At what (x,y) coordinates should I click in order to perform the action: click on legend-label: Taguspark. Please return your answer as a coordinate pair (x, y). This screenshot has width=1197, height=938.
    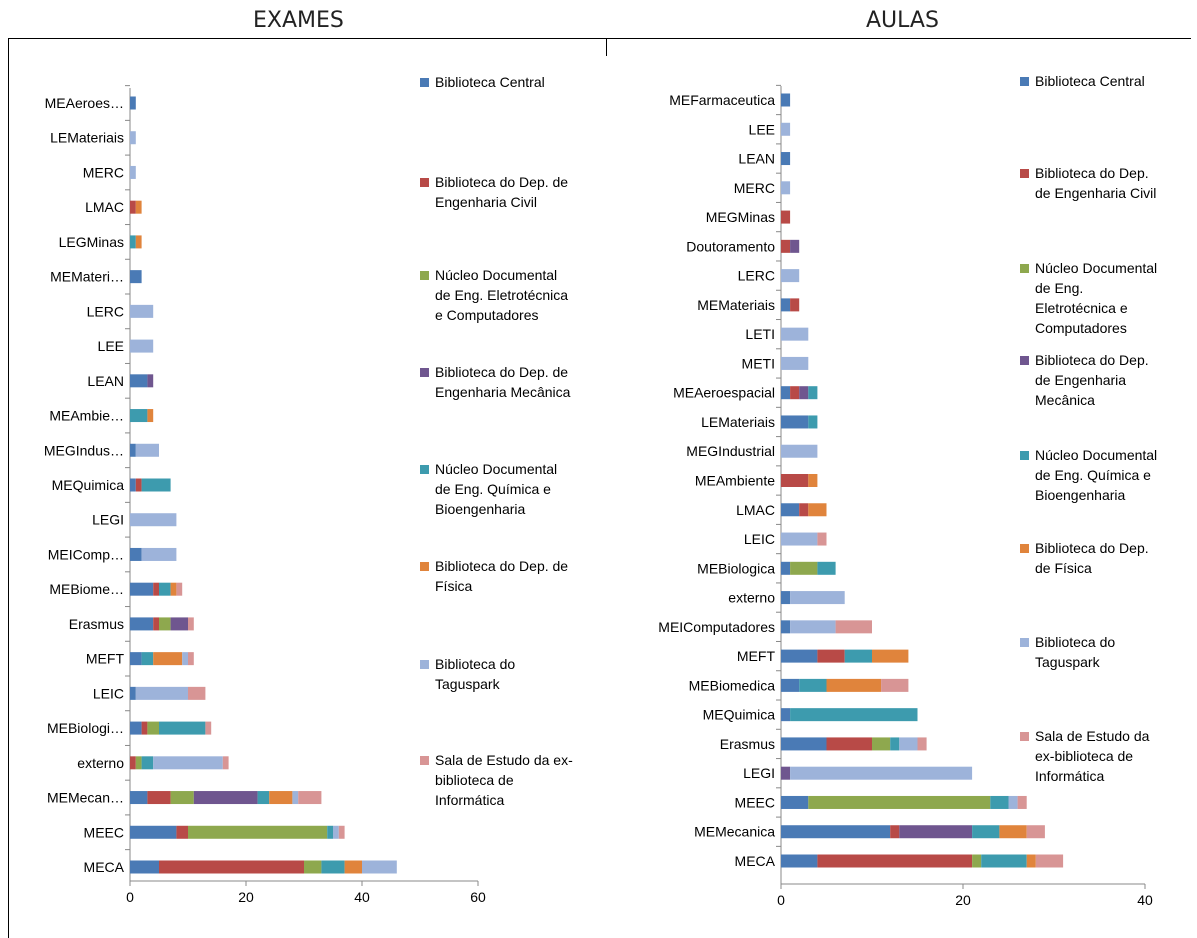
    Looking at the image, I should click on (468, 684).